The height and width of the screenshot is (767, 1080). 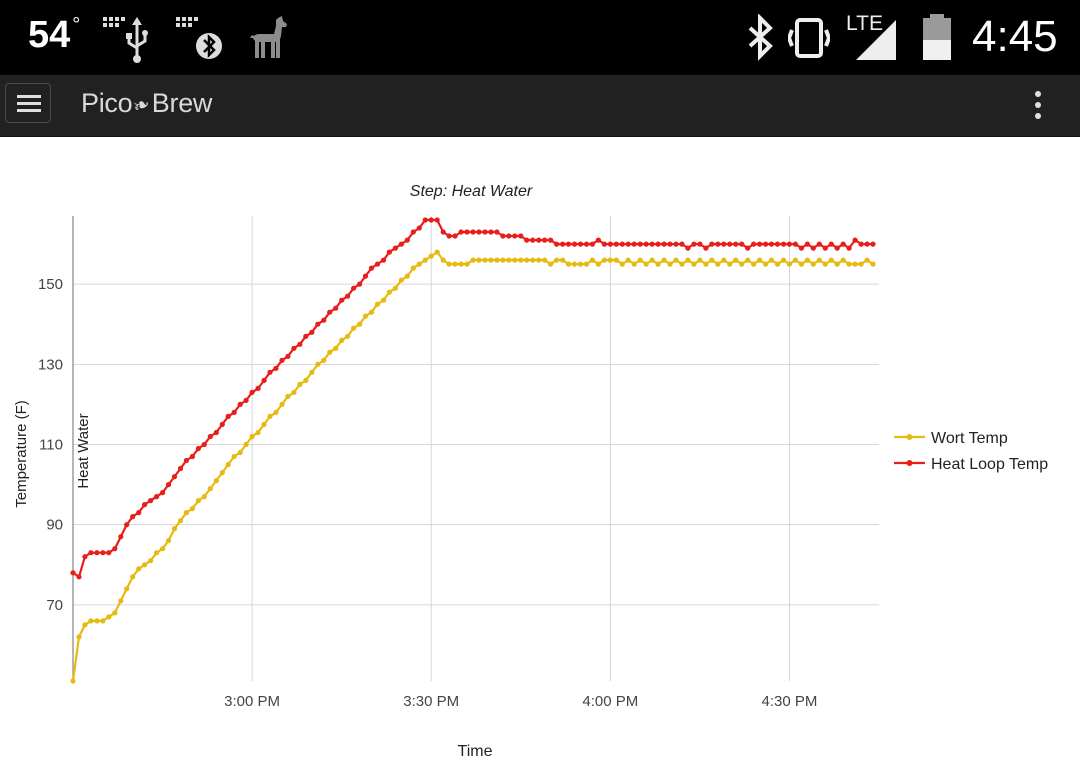 I want to click on bluetooth-icon, so click(x=760, y=37).